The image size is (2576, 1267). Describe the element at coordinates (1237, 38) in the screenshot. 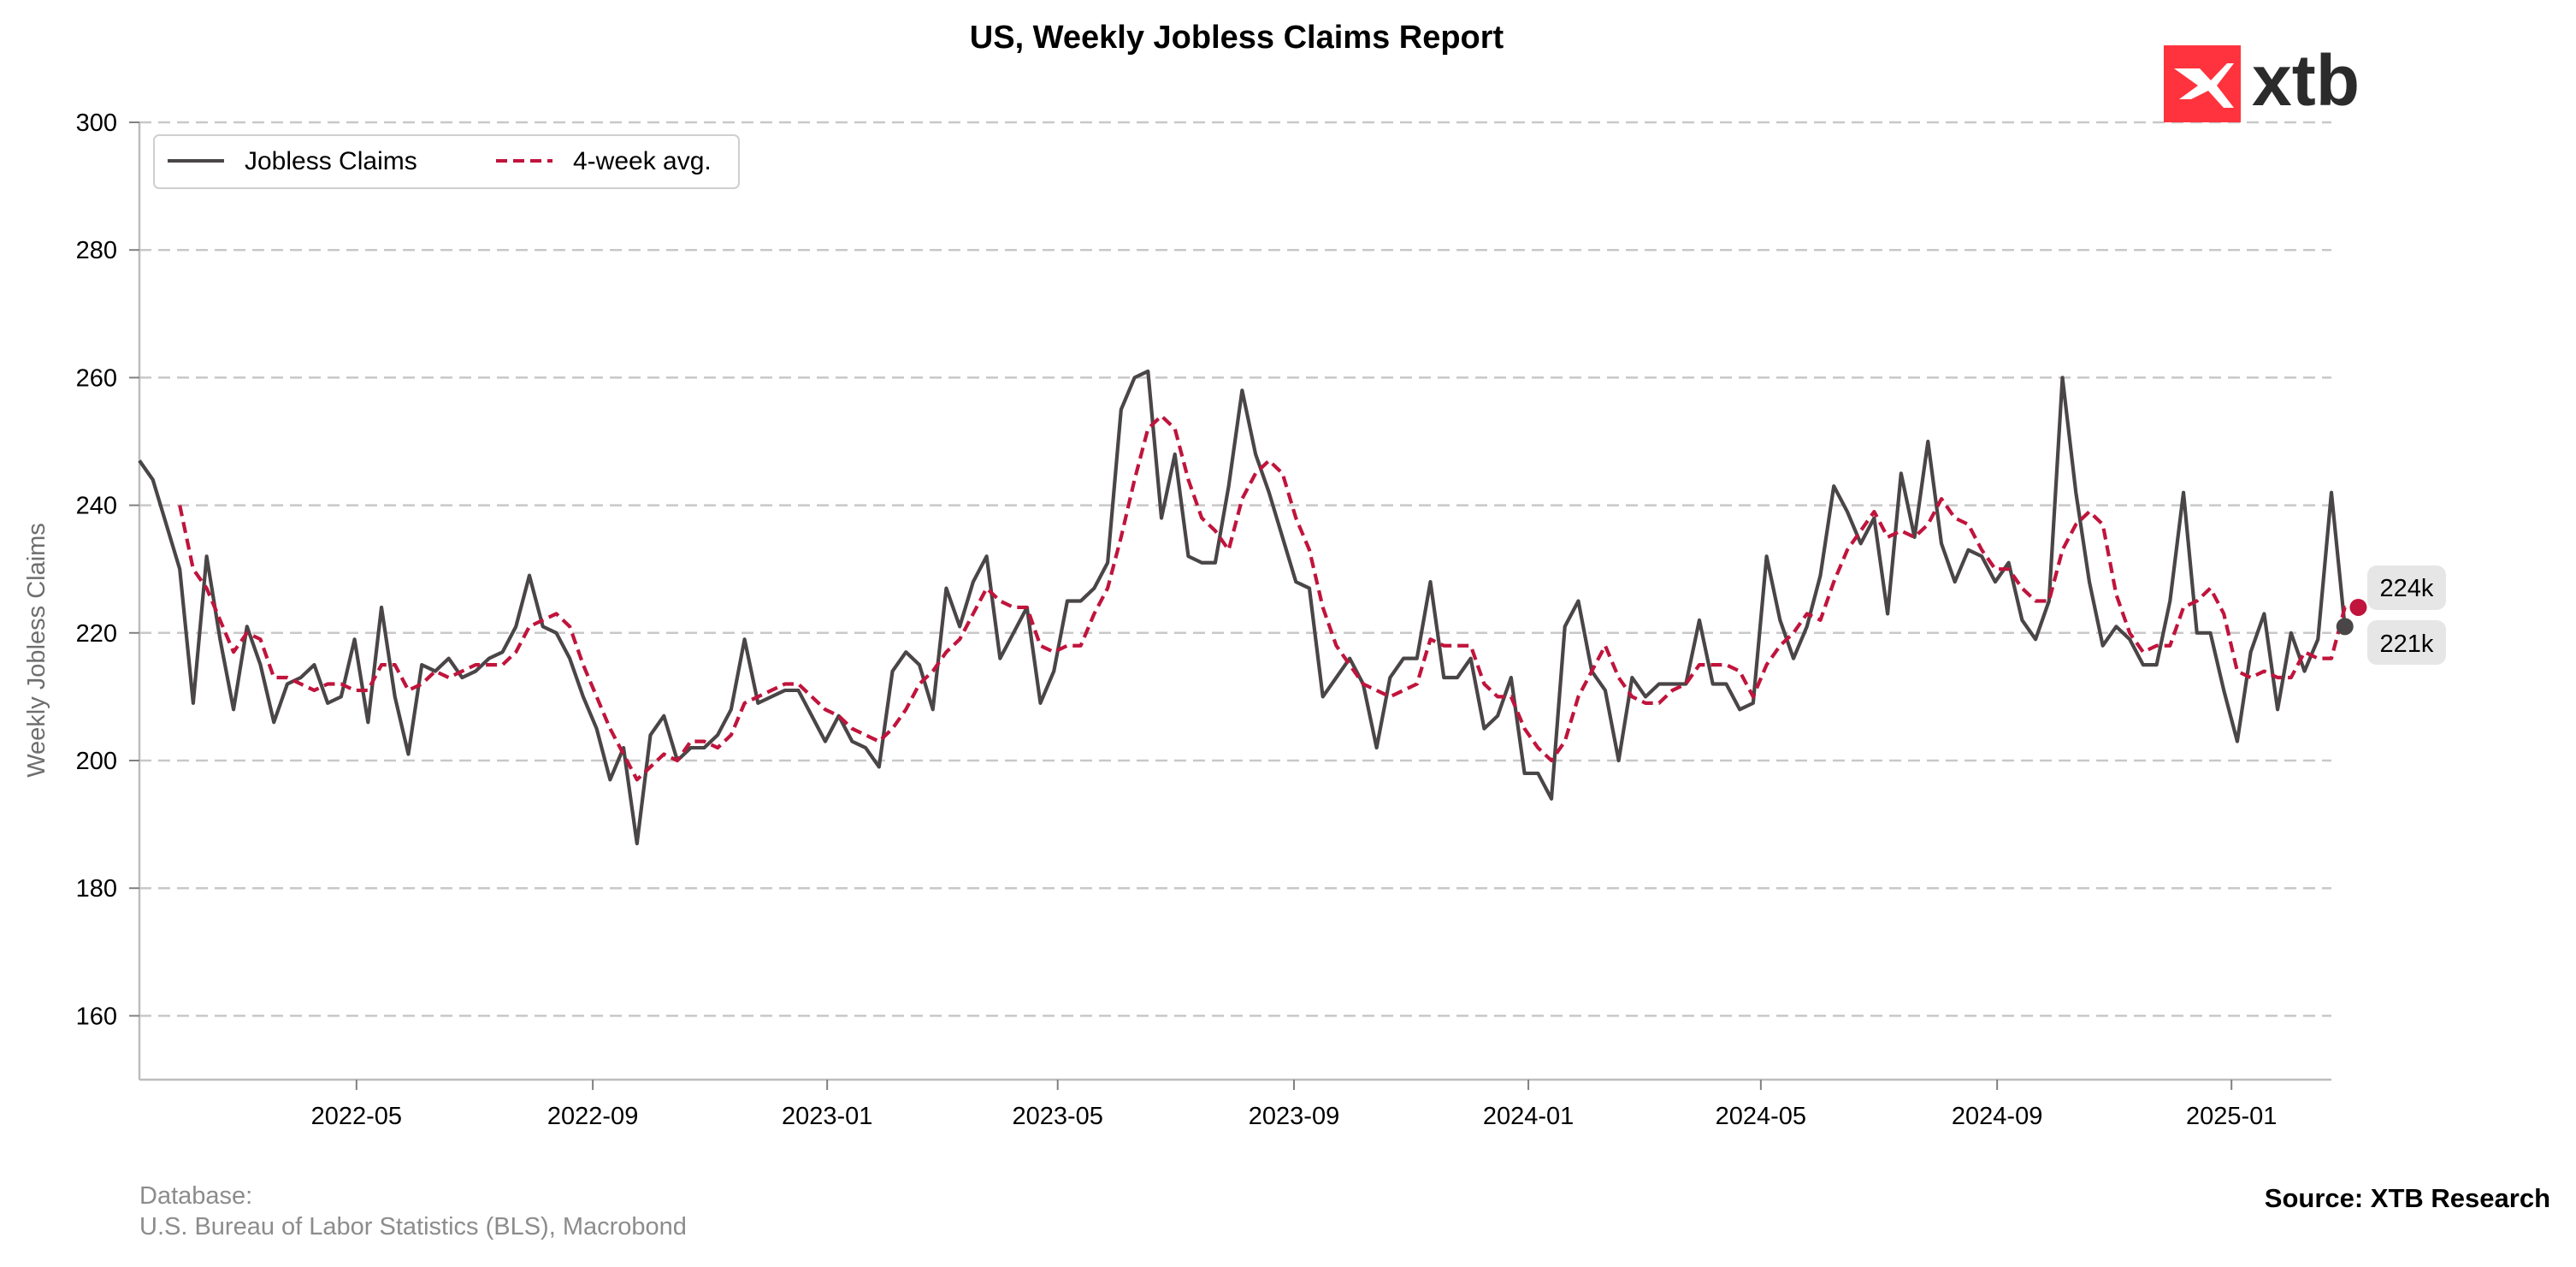

I see `chart-title: US, Weekly Jobless Claims Report` at that location.